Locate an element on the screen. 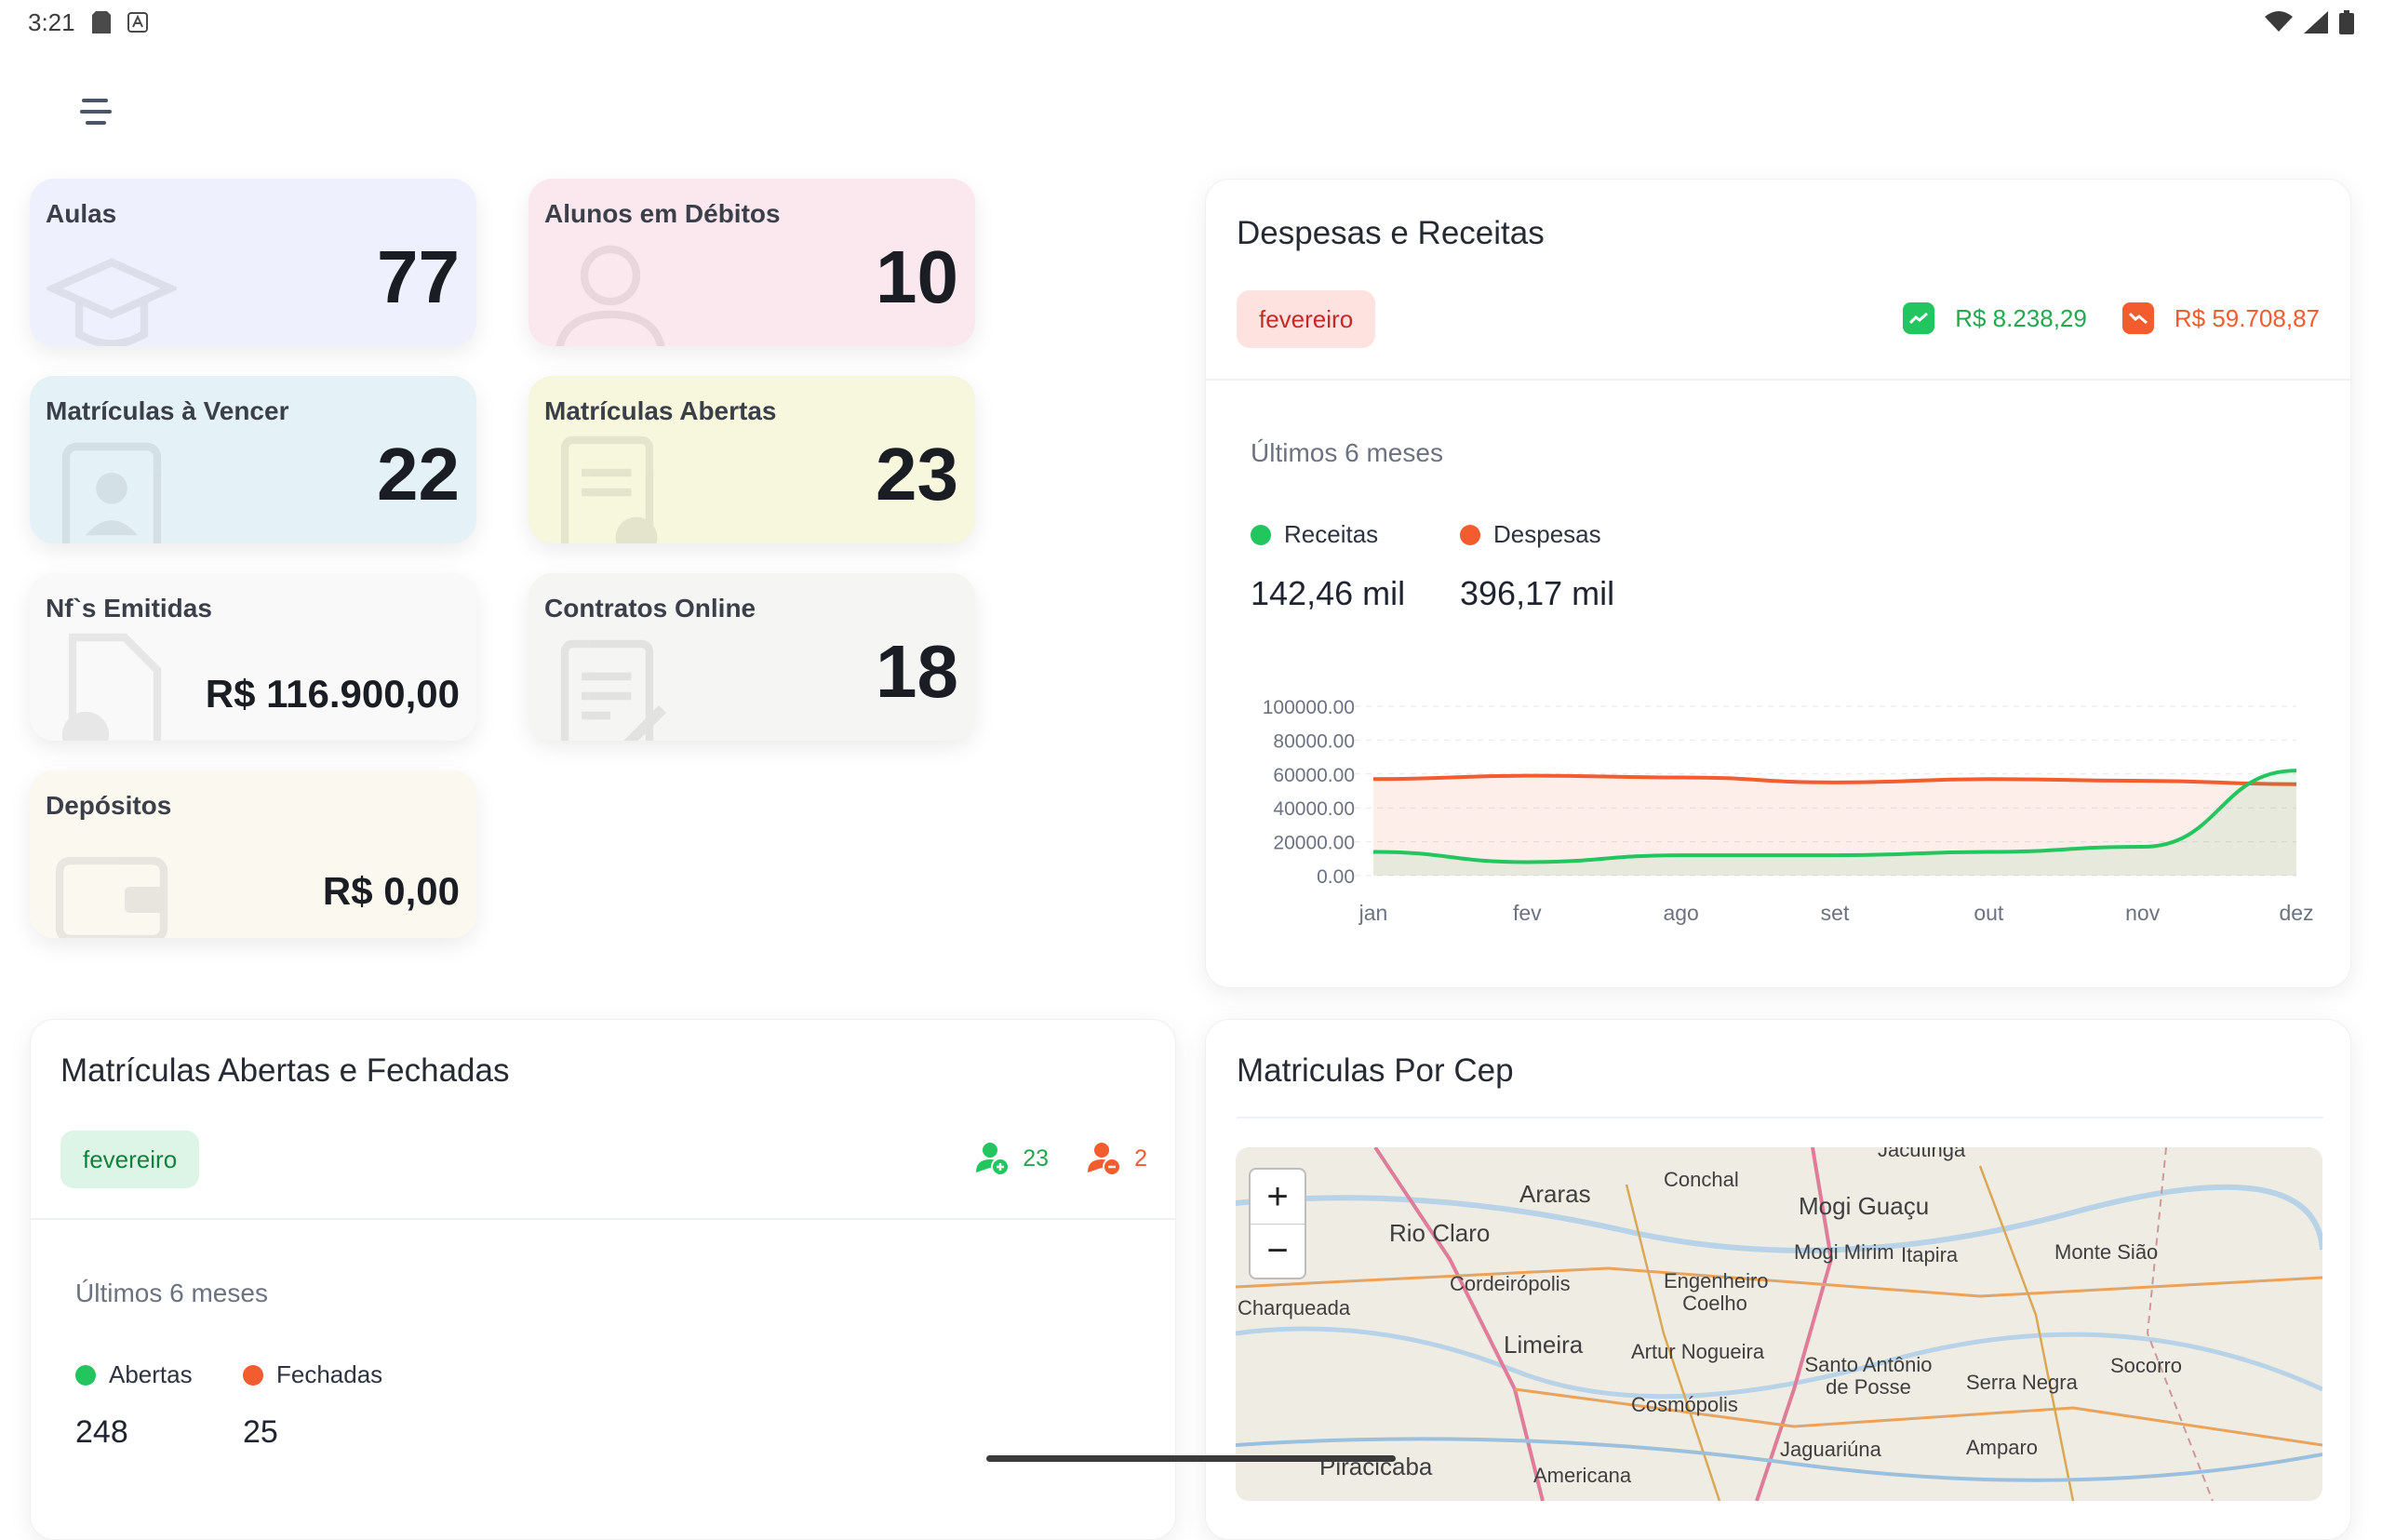 This screenshot has width=2382, height=1540. x-tick-label: ago is located at coordinates (1680, 913).